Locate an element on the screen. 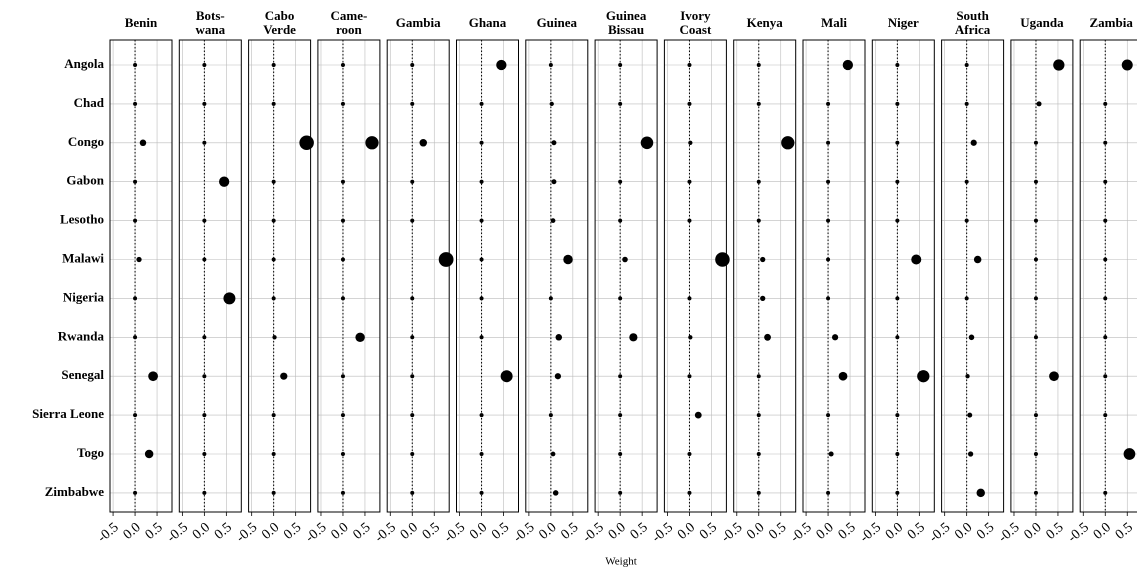  row-label: Nigeria is located at coordinates (84, 296).